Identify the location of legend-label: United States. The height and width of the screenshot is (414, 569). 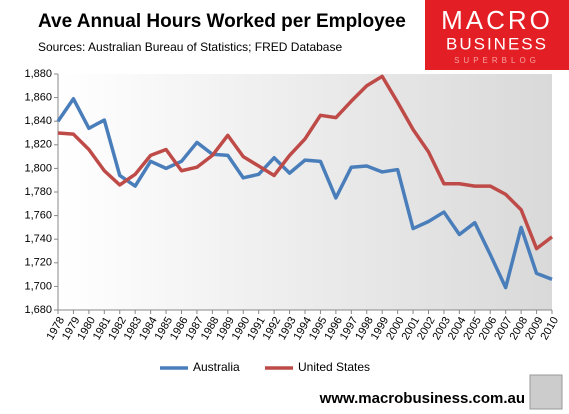
(334, 367).